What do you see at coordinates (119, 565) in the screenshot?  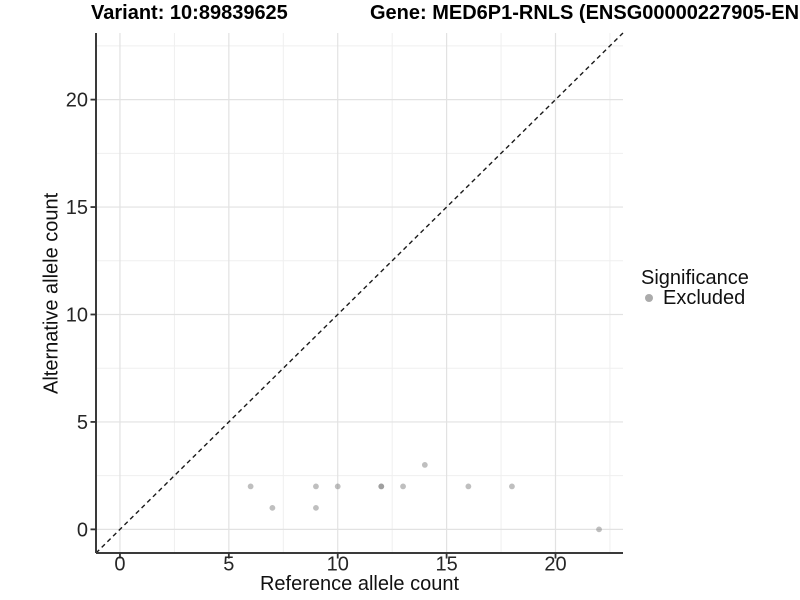 I see `x-tick-label: 0` at bounding box center [119, 565].